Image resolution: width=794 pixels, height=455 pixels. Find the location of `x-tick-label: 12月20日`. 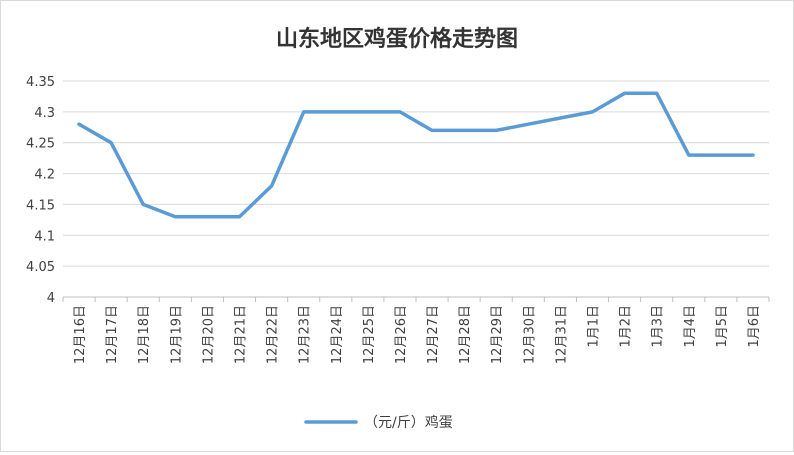

x-tick-label: 12月20日 is located at coordinates (208, 334).